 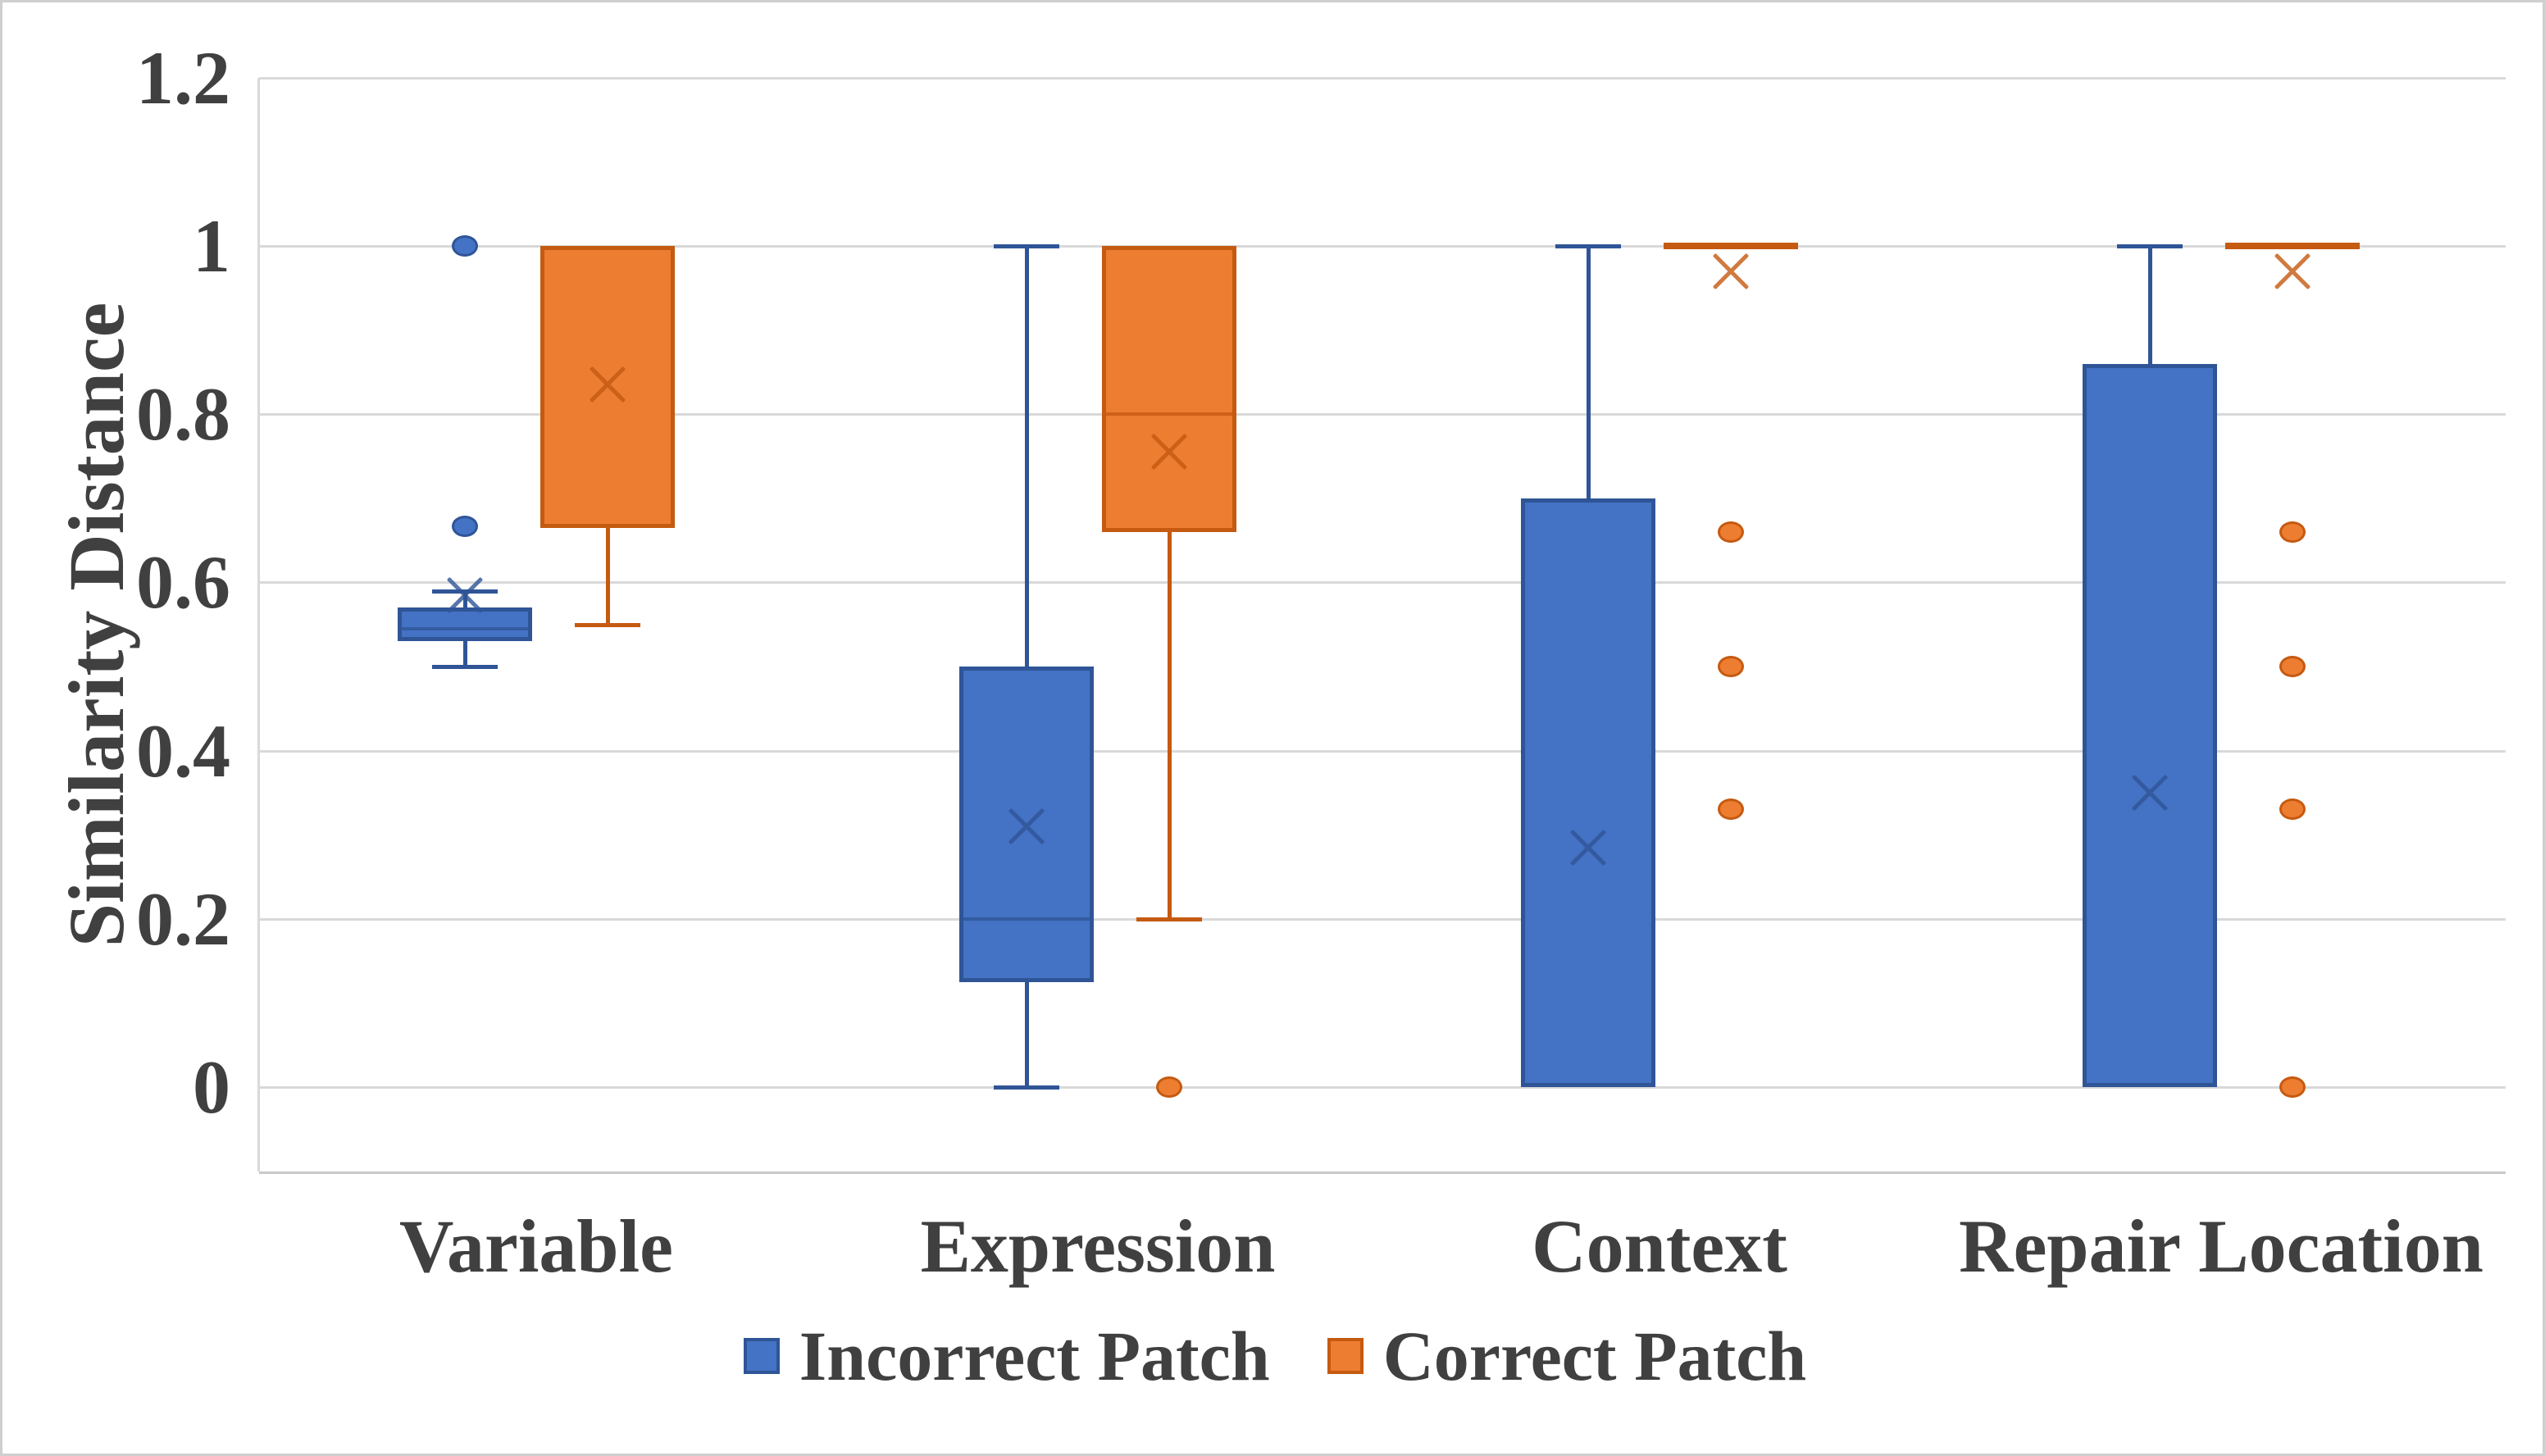 I want to click on category-label-variable: Variable, so click(x=536, y=1246).